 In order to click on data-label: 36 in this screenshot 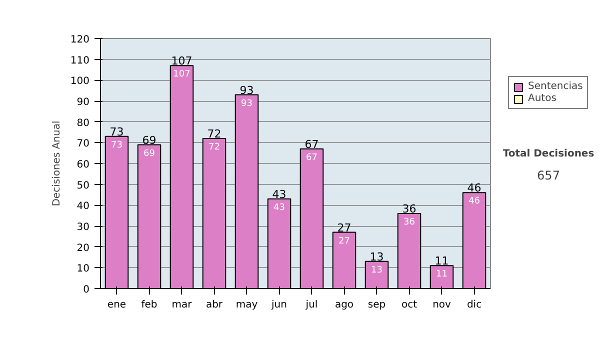, I will do `click(410, 223)`.